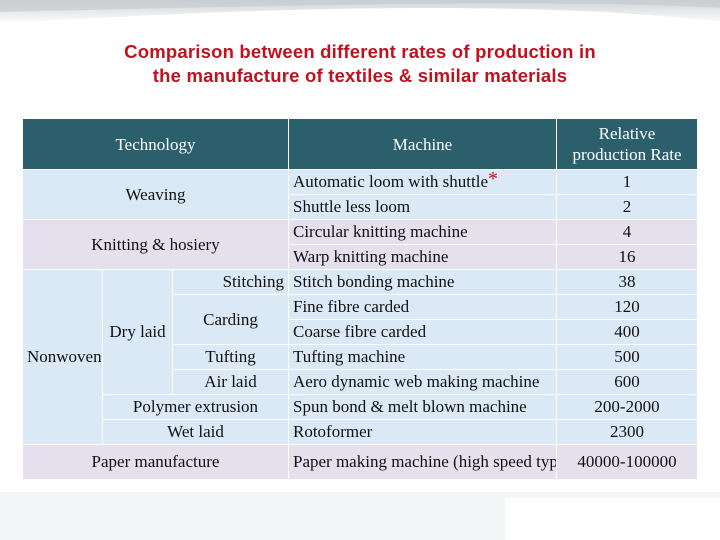 This screenshot has width=720, height=540. Describe the element at coordinates (422, 257) in the screenshot. I see `machine-cell: Warp knitting machine` at that location.